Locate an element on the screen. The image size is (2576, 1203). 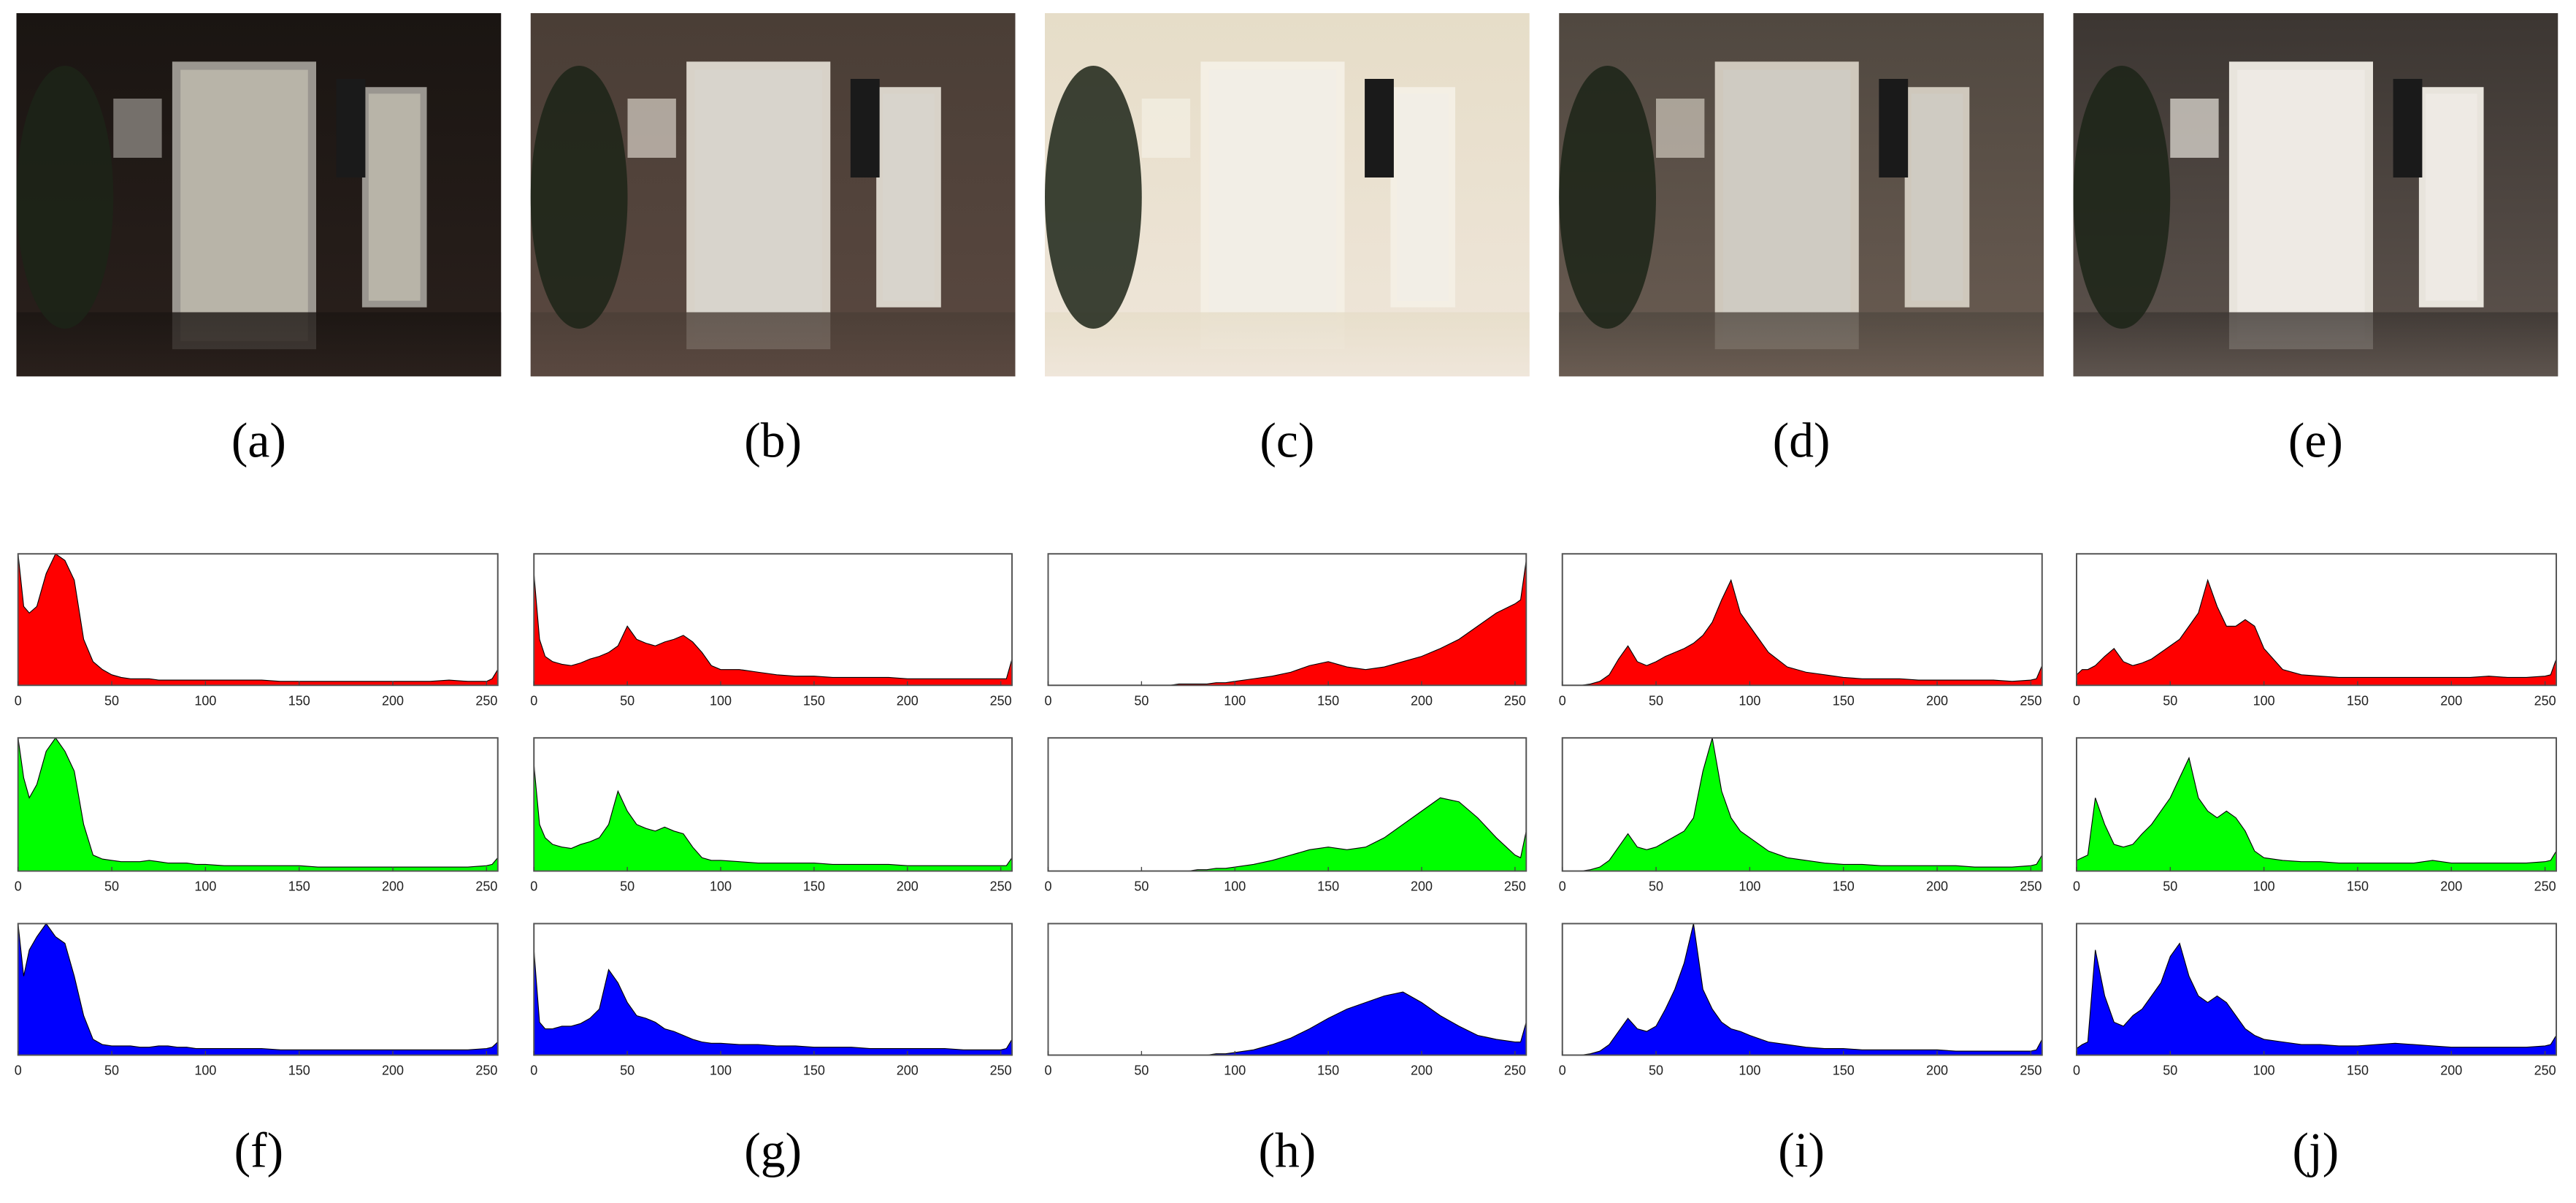
panel-label: (c) is located at coordinates (1287, 440).